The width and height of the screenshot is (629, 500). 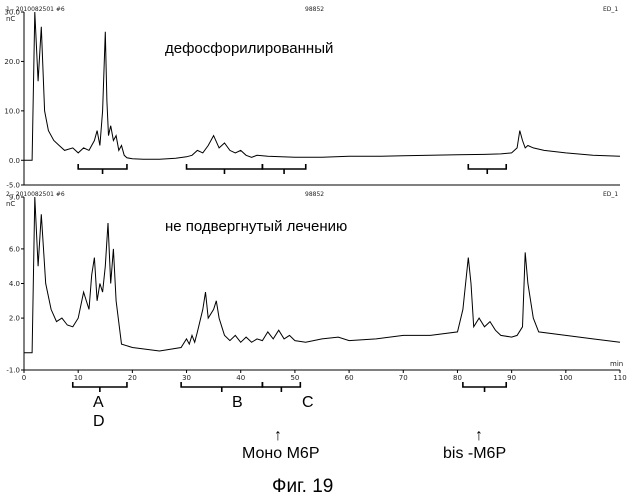 What do you see at coordinates (457, 378) in the screenshot?
I see `x-tick-label: 80` at bounding box center [457, 378].